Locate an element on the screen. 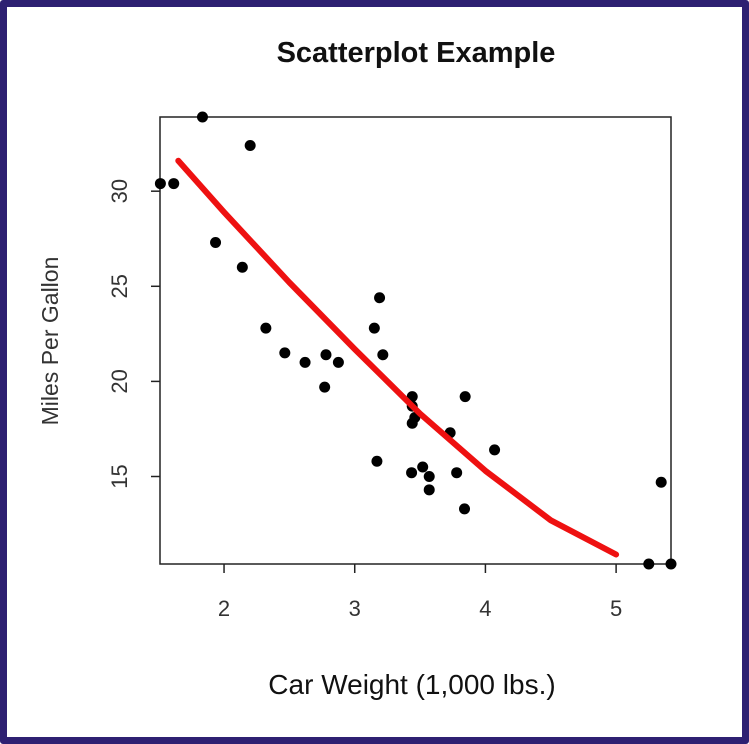 The image size is (749, 744). x-axis: 2 3 4 5 is located at coordinates (420, 592).